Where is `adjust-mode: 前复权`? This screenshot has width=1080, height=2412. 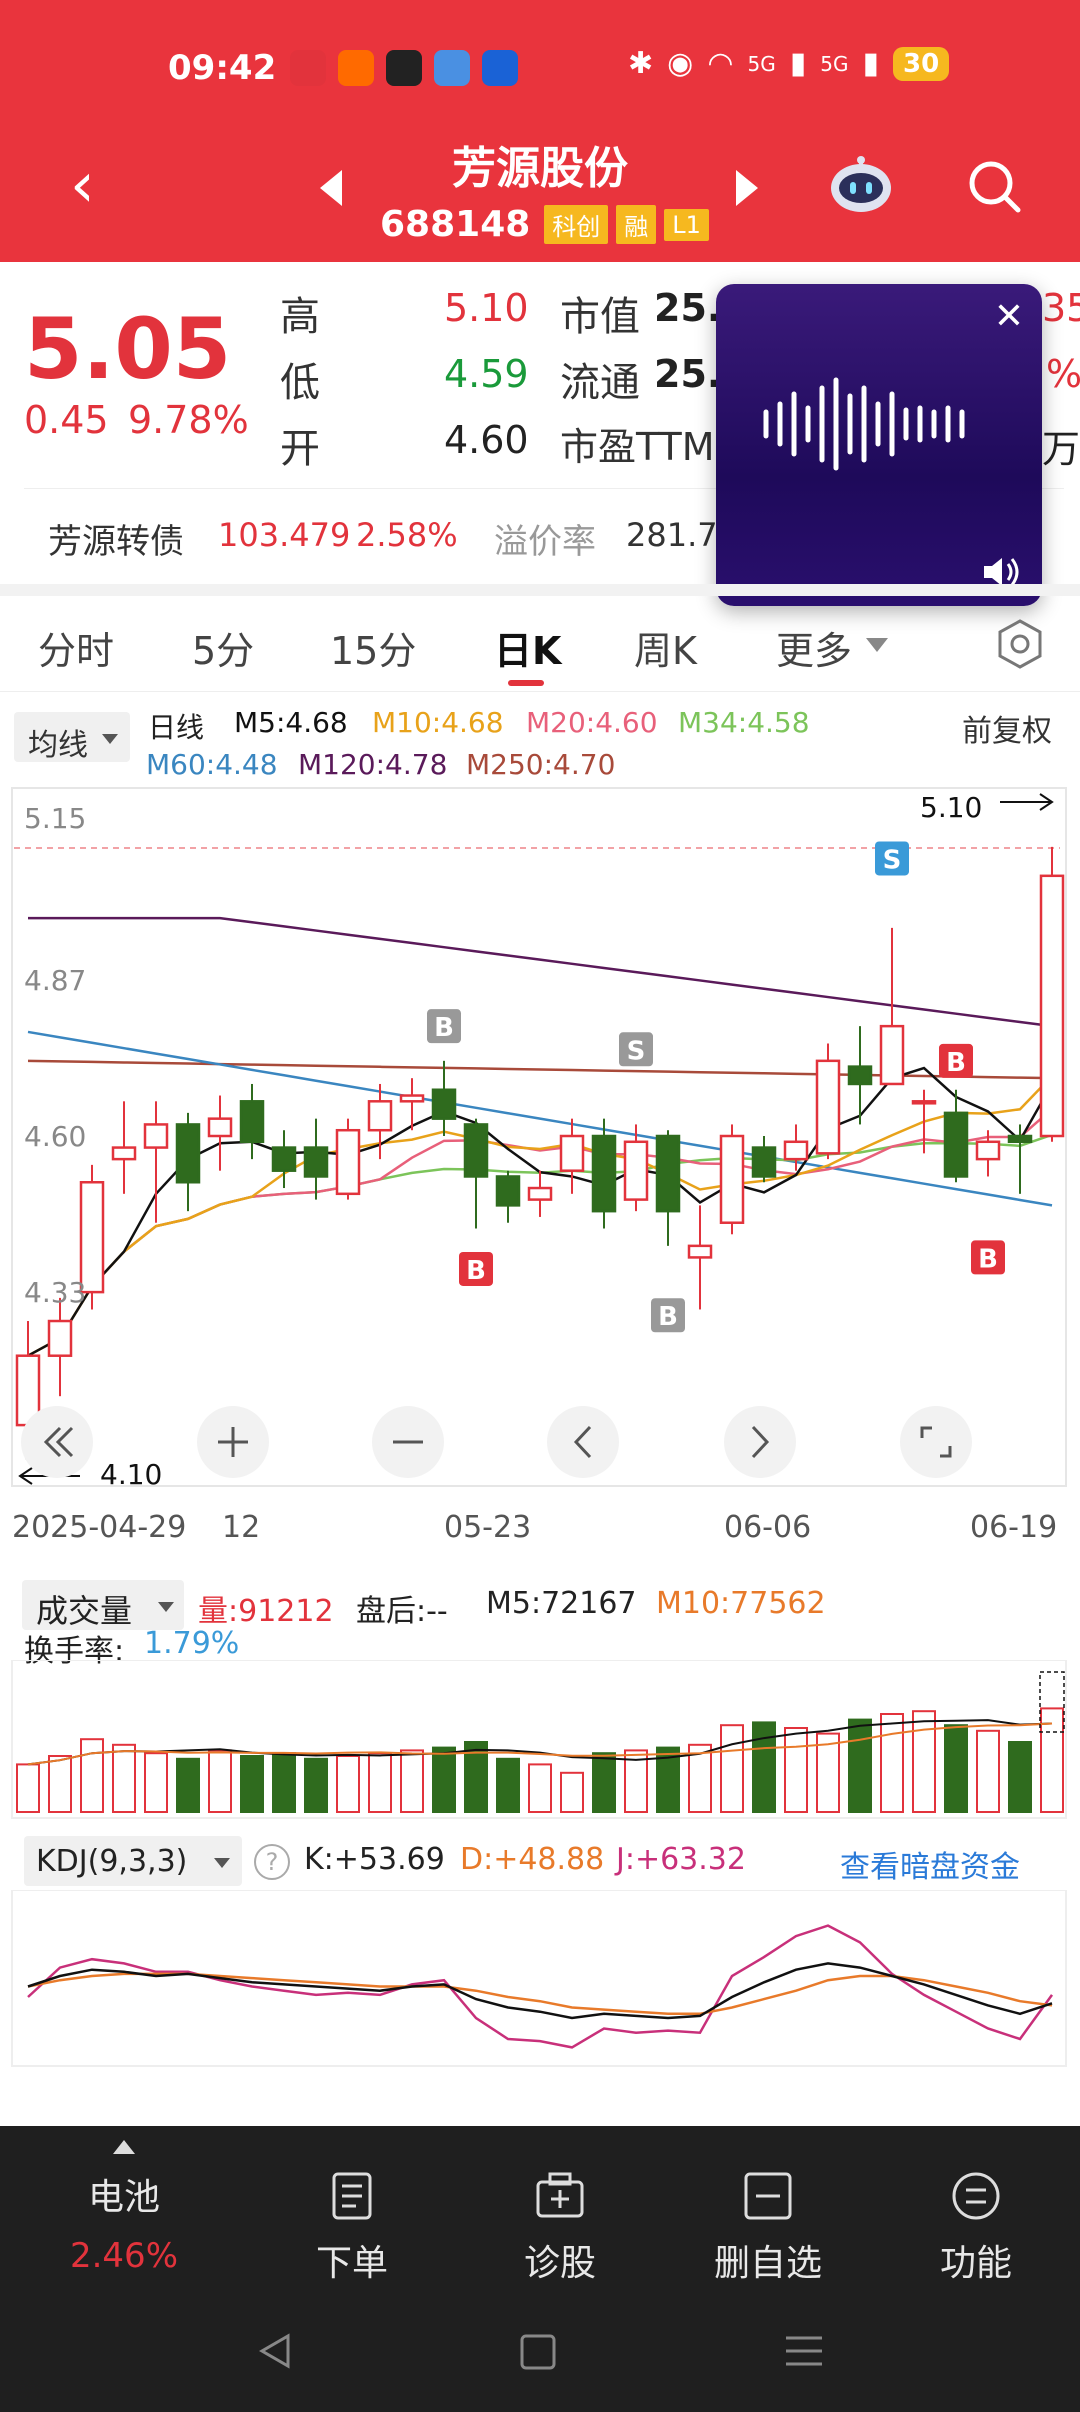 adjust-mode: 前复权 is located at coordinates (1007, 731).